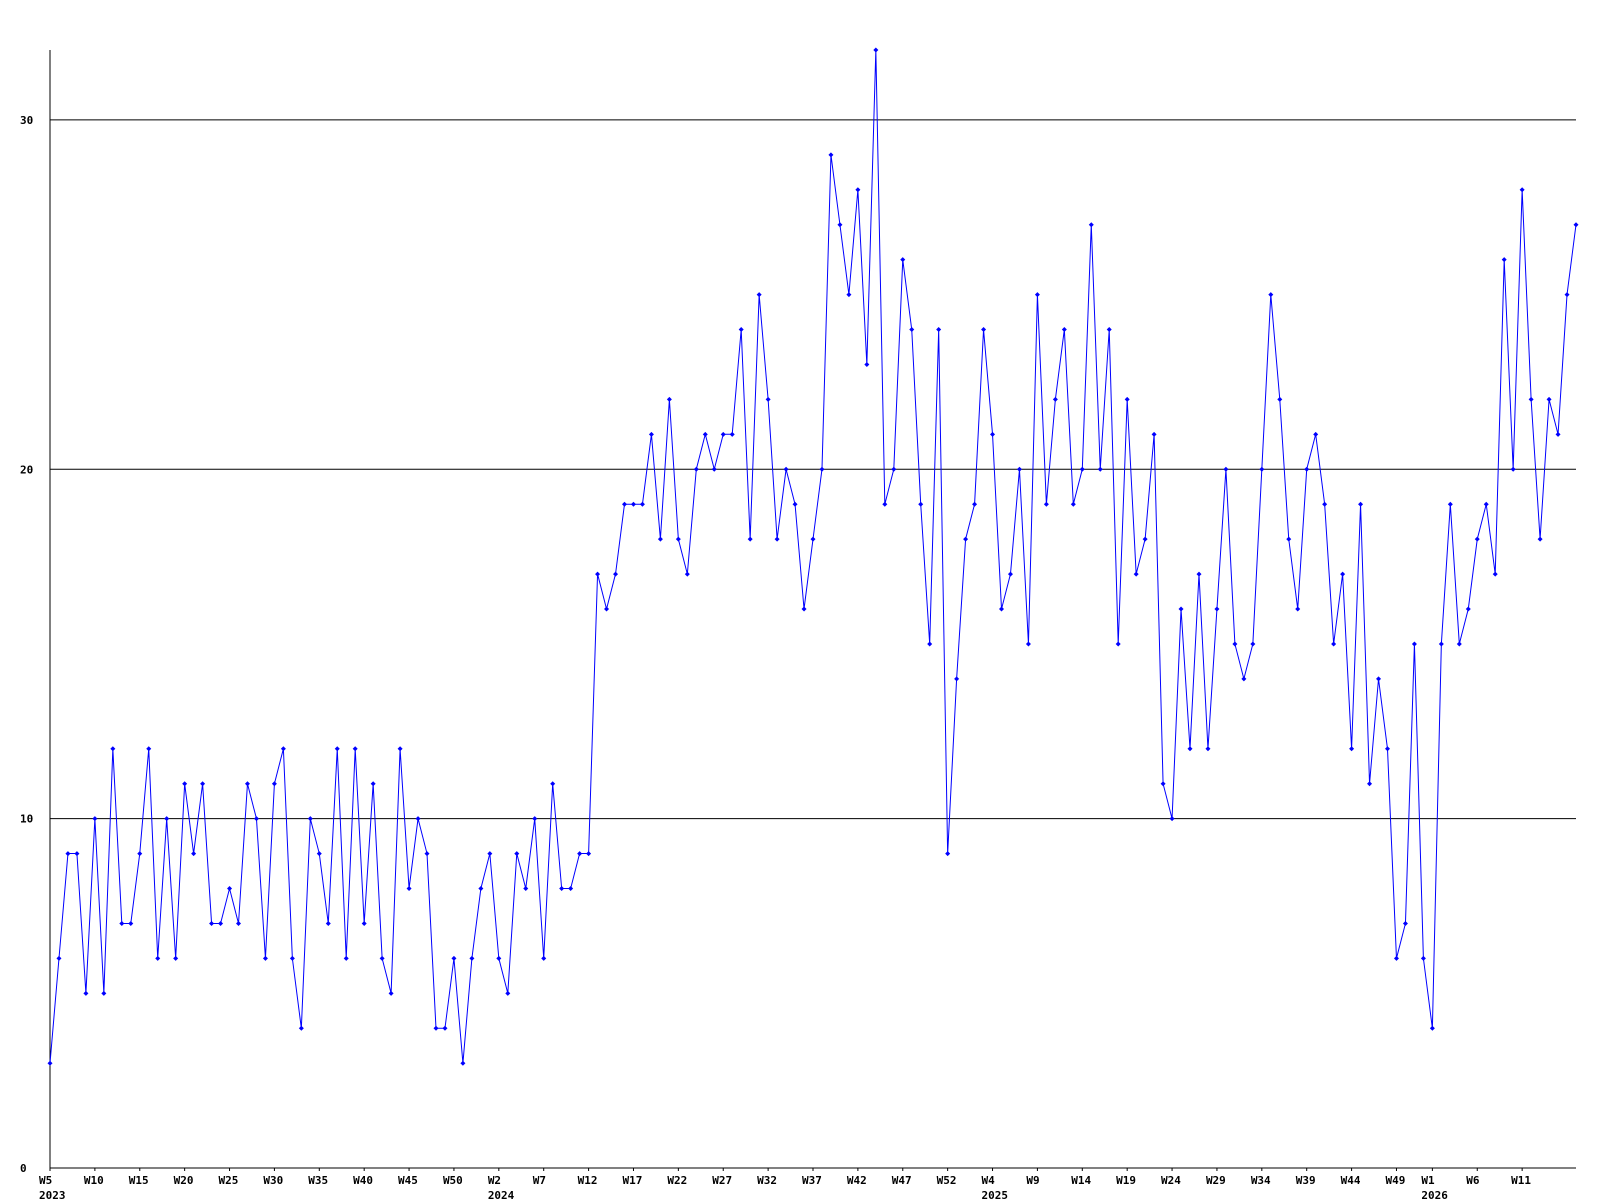  What do you see at coordinates (1428, 1180) in the screenshot?
I see `x-tick-label: W1` at bounding box center [1428, 1180].